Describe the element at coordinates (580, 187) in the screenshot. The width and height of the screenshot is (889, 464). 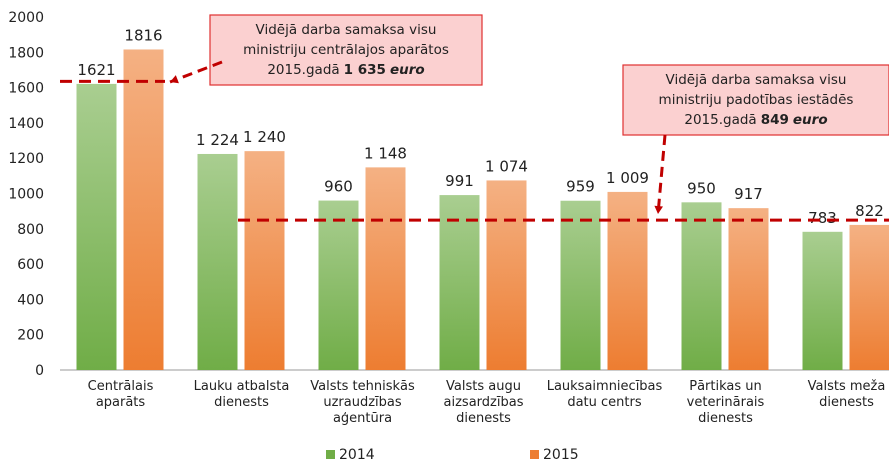
I see `data-label: 959` at that location.